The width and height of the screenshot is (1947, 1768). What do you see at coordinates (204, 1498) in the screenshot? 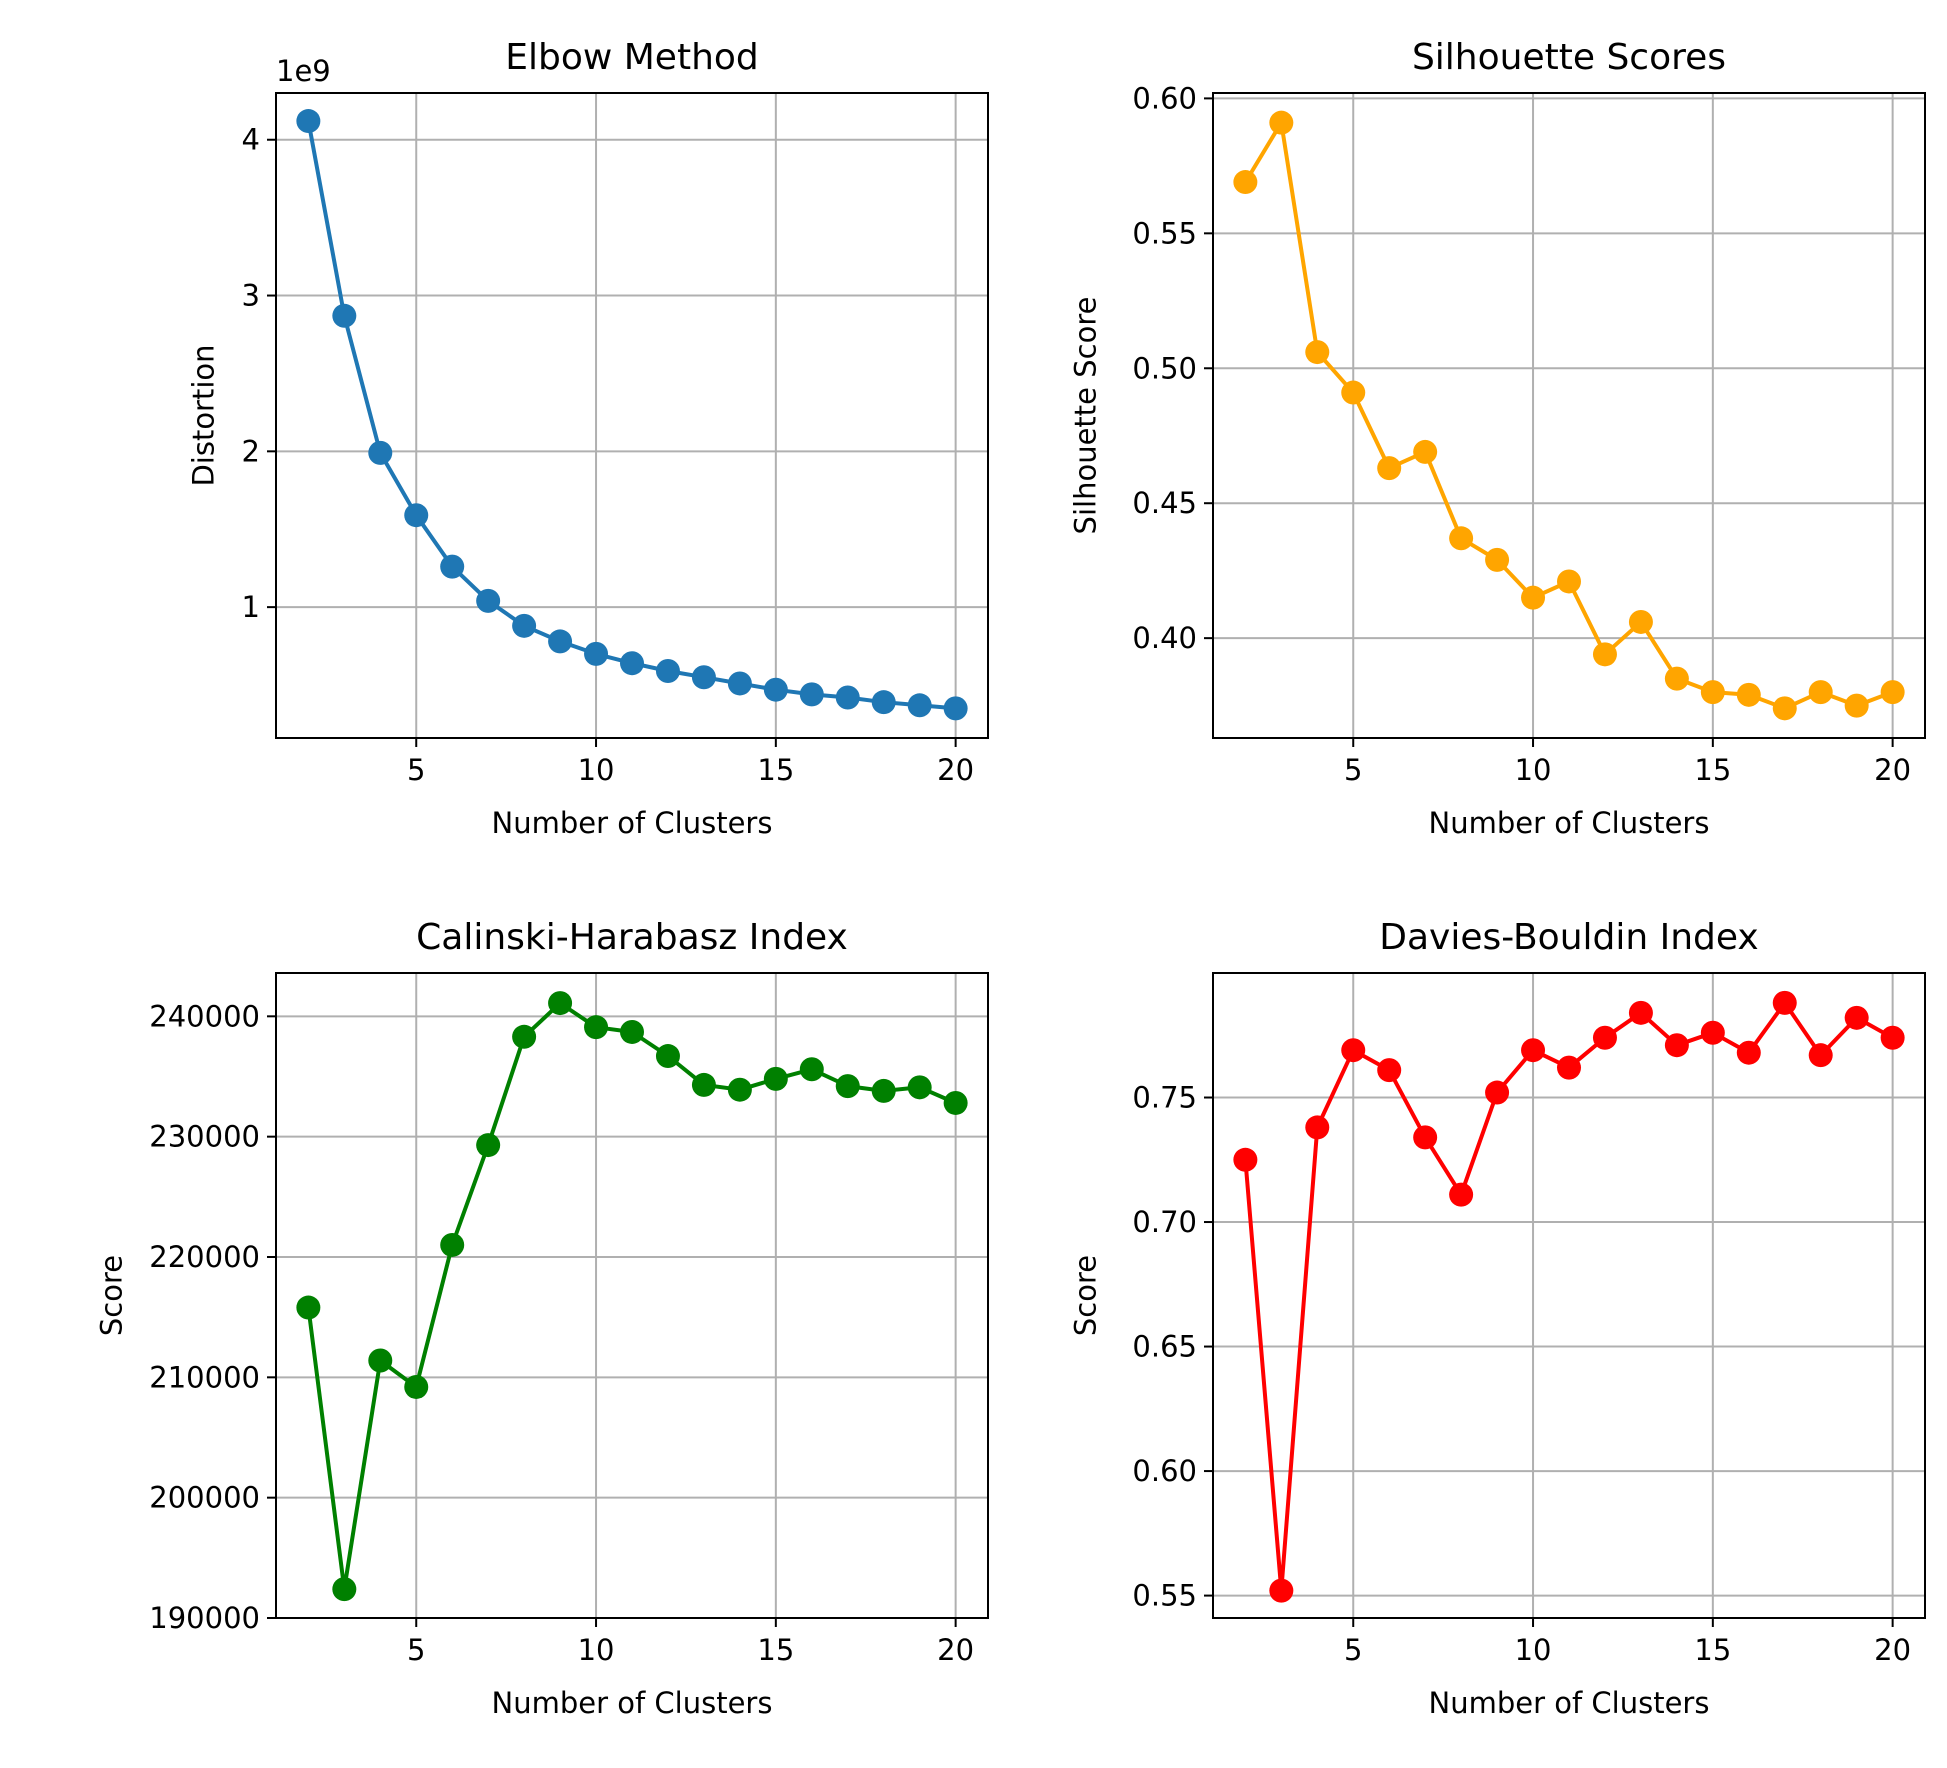
I see `calinski-harabasz-y-tick-label: 200000` at bounding box center [204, 1498].